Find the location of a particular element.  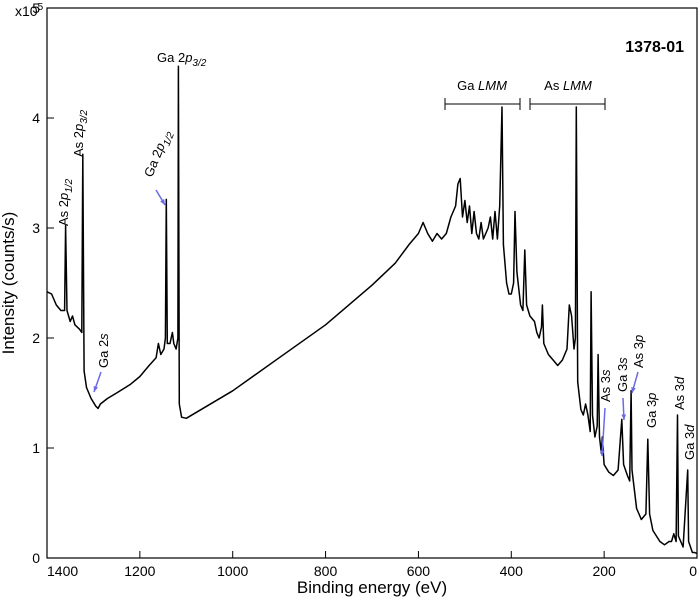

x-tick-label: 1200 is located at coordinates (139, 571).